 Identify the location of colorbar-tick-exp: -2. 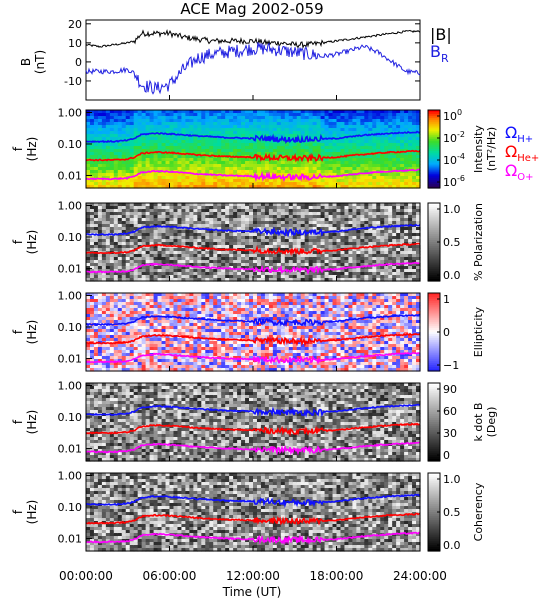
(461, 134).